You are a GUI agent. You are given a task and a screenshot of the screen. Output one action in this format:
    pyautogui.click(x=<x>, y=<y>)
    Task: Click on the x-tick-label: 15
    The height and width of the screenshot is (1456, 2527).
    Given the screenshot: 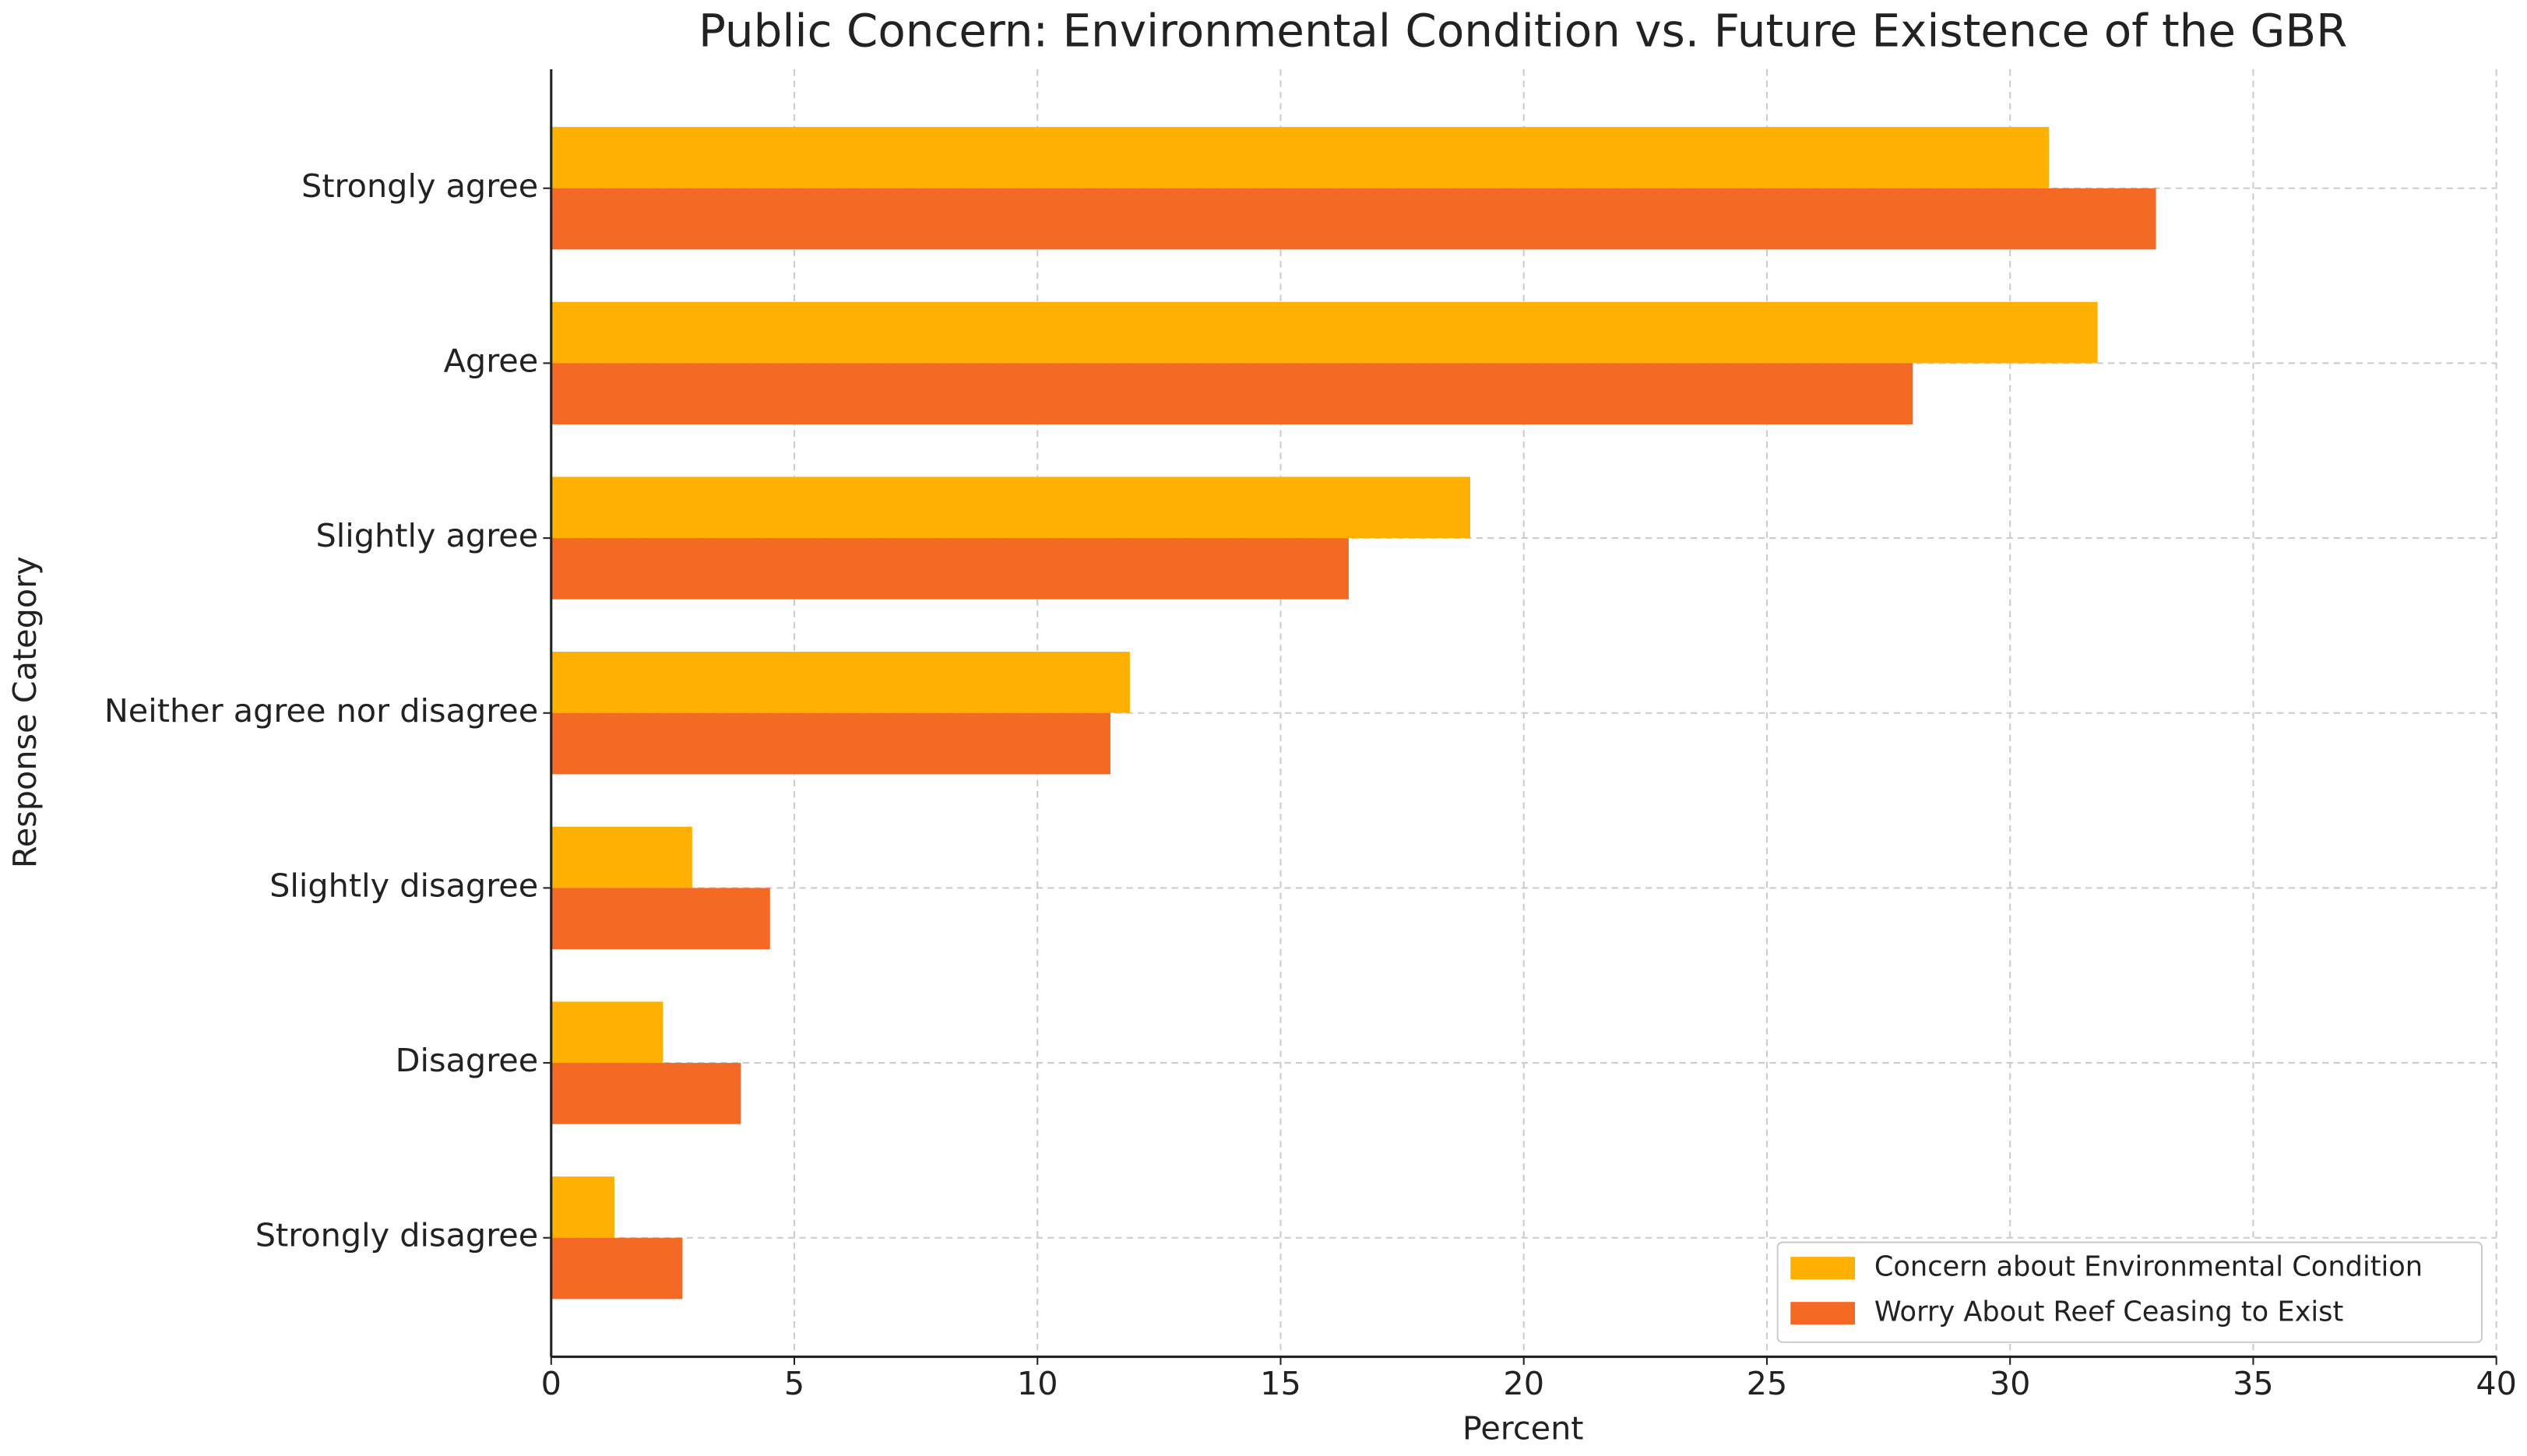 What is the action you would take?
    pyautogui.click(x=1280, y=1383)
    